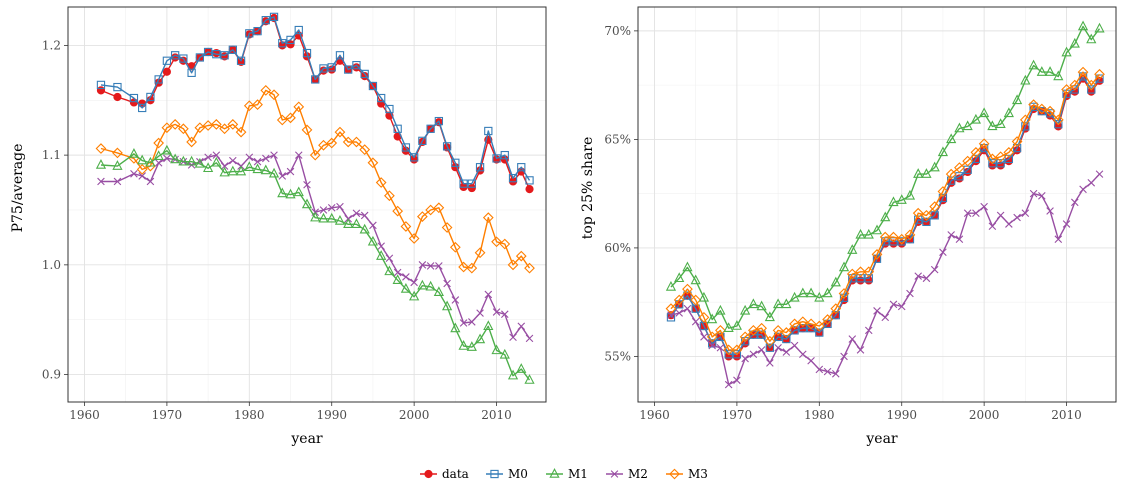 The height and width of the screenshot is (494, 1124). I want to click on series-line-m0, so click(315, 100).